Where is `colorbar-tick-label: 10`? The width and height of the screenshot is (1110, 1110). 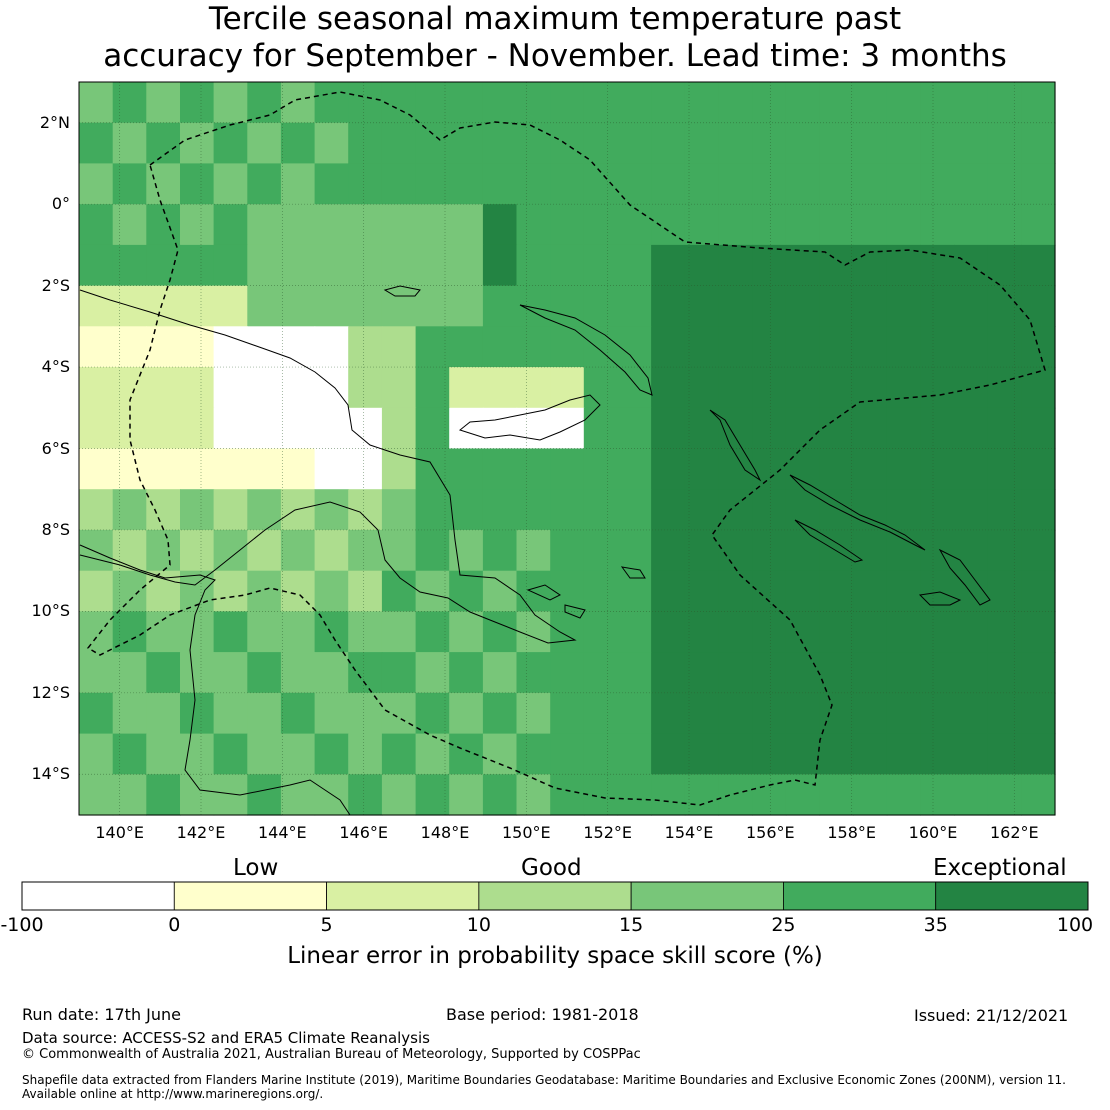
colorbar-tick-label: 10 is located at coordinates (478, 925).